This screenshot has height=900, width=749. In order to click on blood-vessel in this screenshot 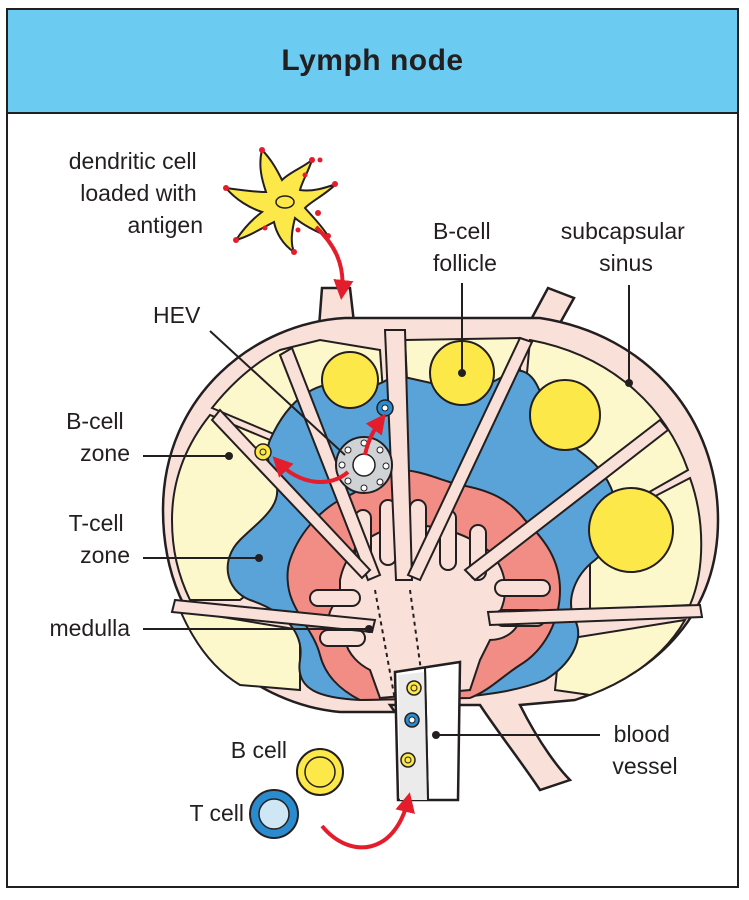, I will do `click(427, 731)`.